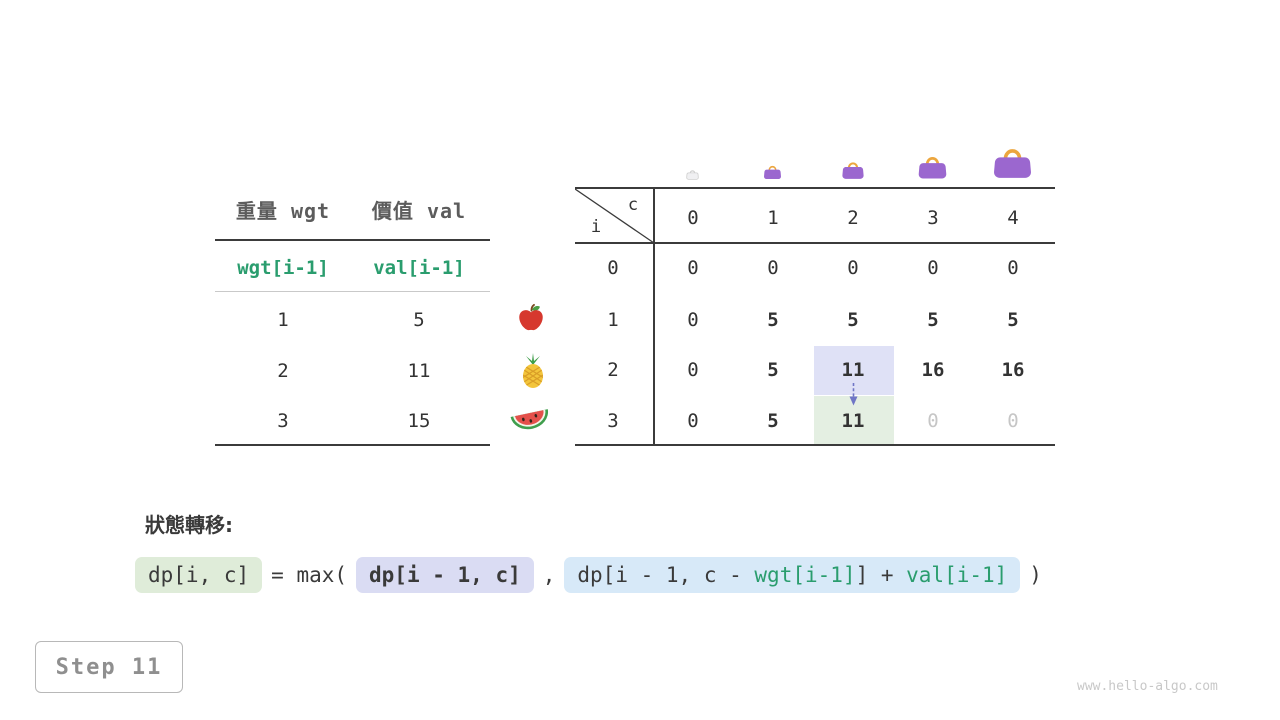 Image resolution: width=1280 pixels, height=720 pixels. I want to click on formula-take-chip: dp[i - 1, c - wgt[i-1]] + val[i-1], so click(792, 575).